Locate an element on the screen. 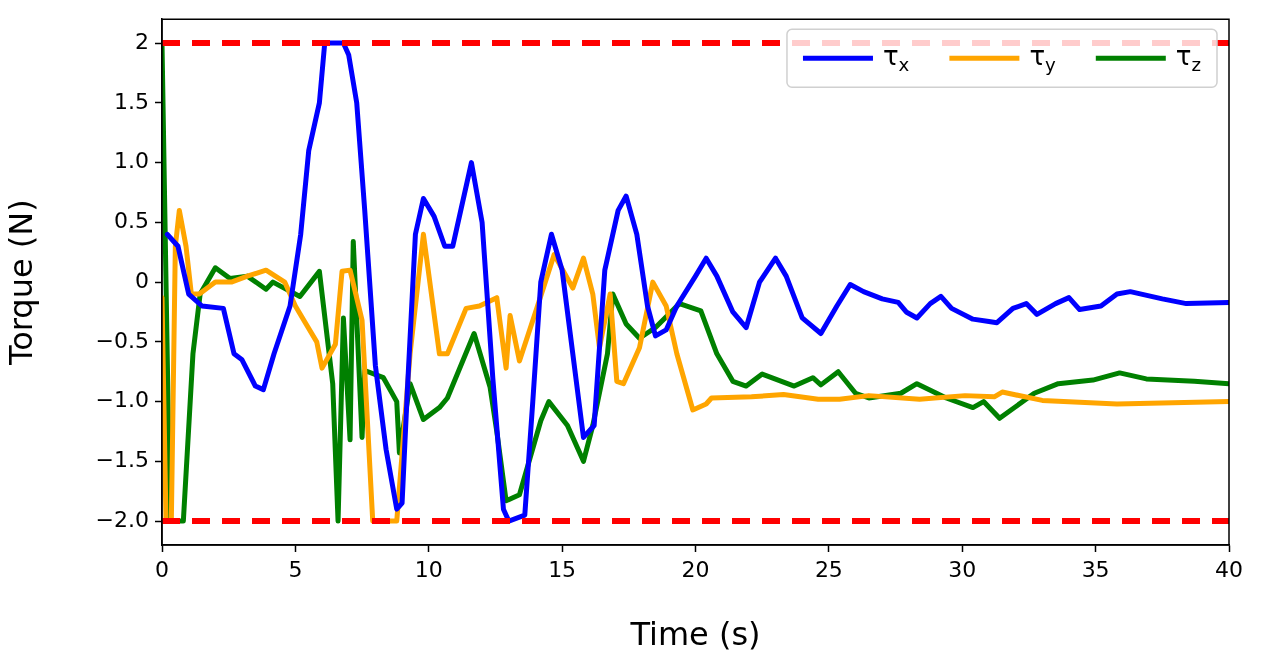 This screenshot has height=660, width=1263. x-tick-label: 15 is located at coordinates (562, 569).